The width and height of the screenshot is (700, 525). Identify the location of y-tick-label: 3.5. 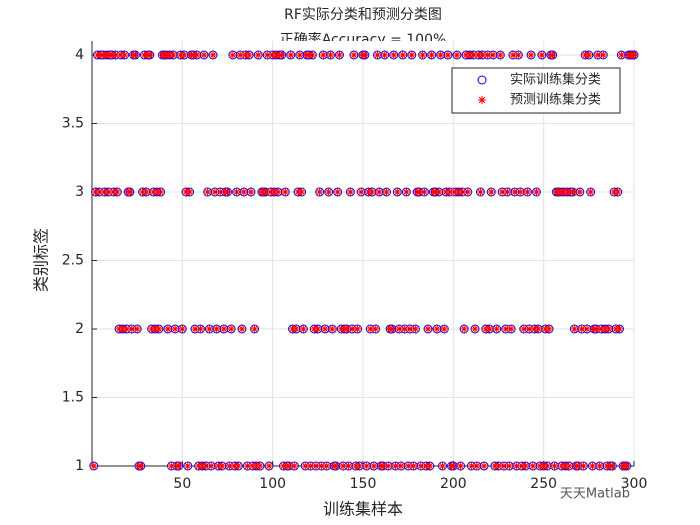
(73, 124).